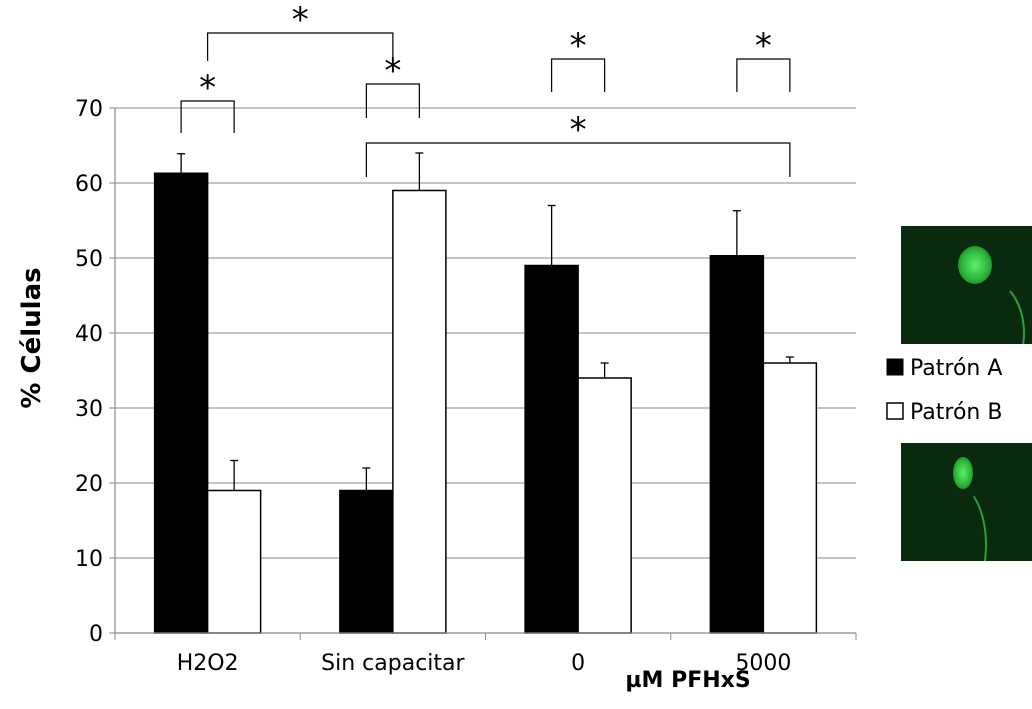  What do you see at coordinates (687, 680) in the screenshot?
I see `x-axis-label: µM PFHxS` at bounding box center [687, 680].